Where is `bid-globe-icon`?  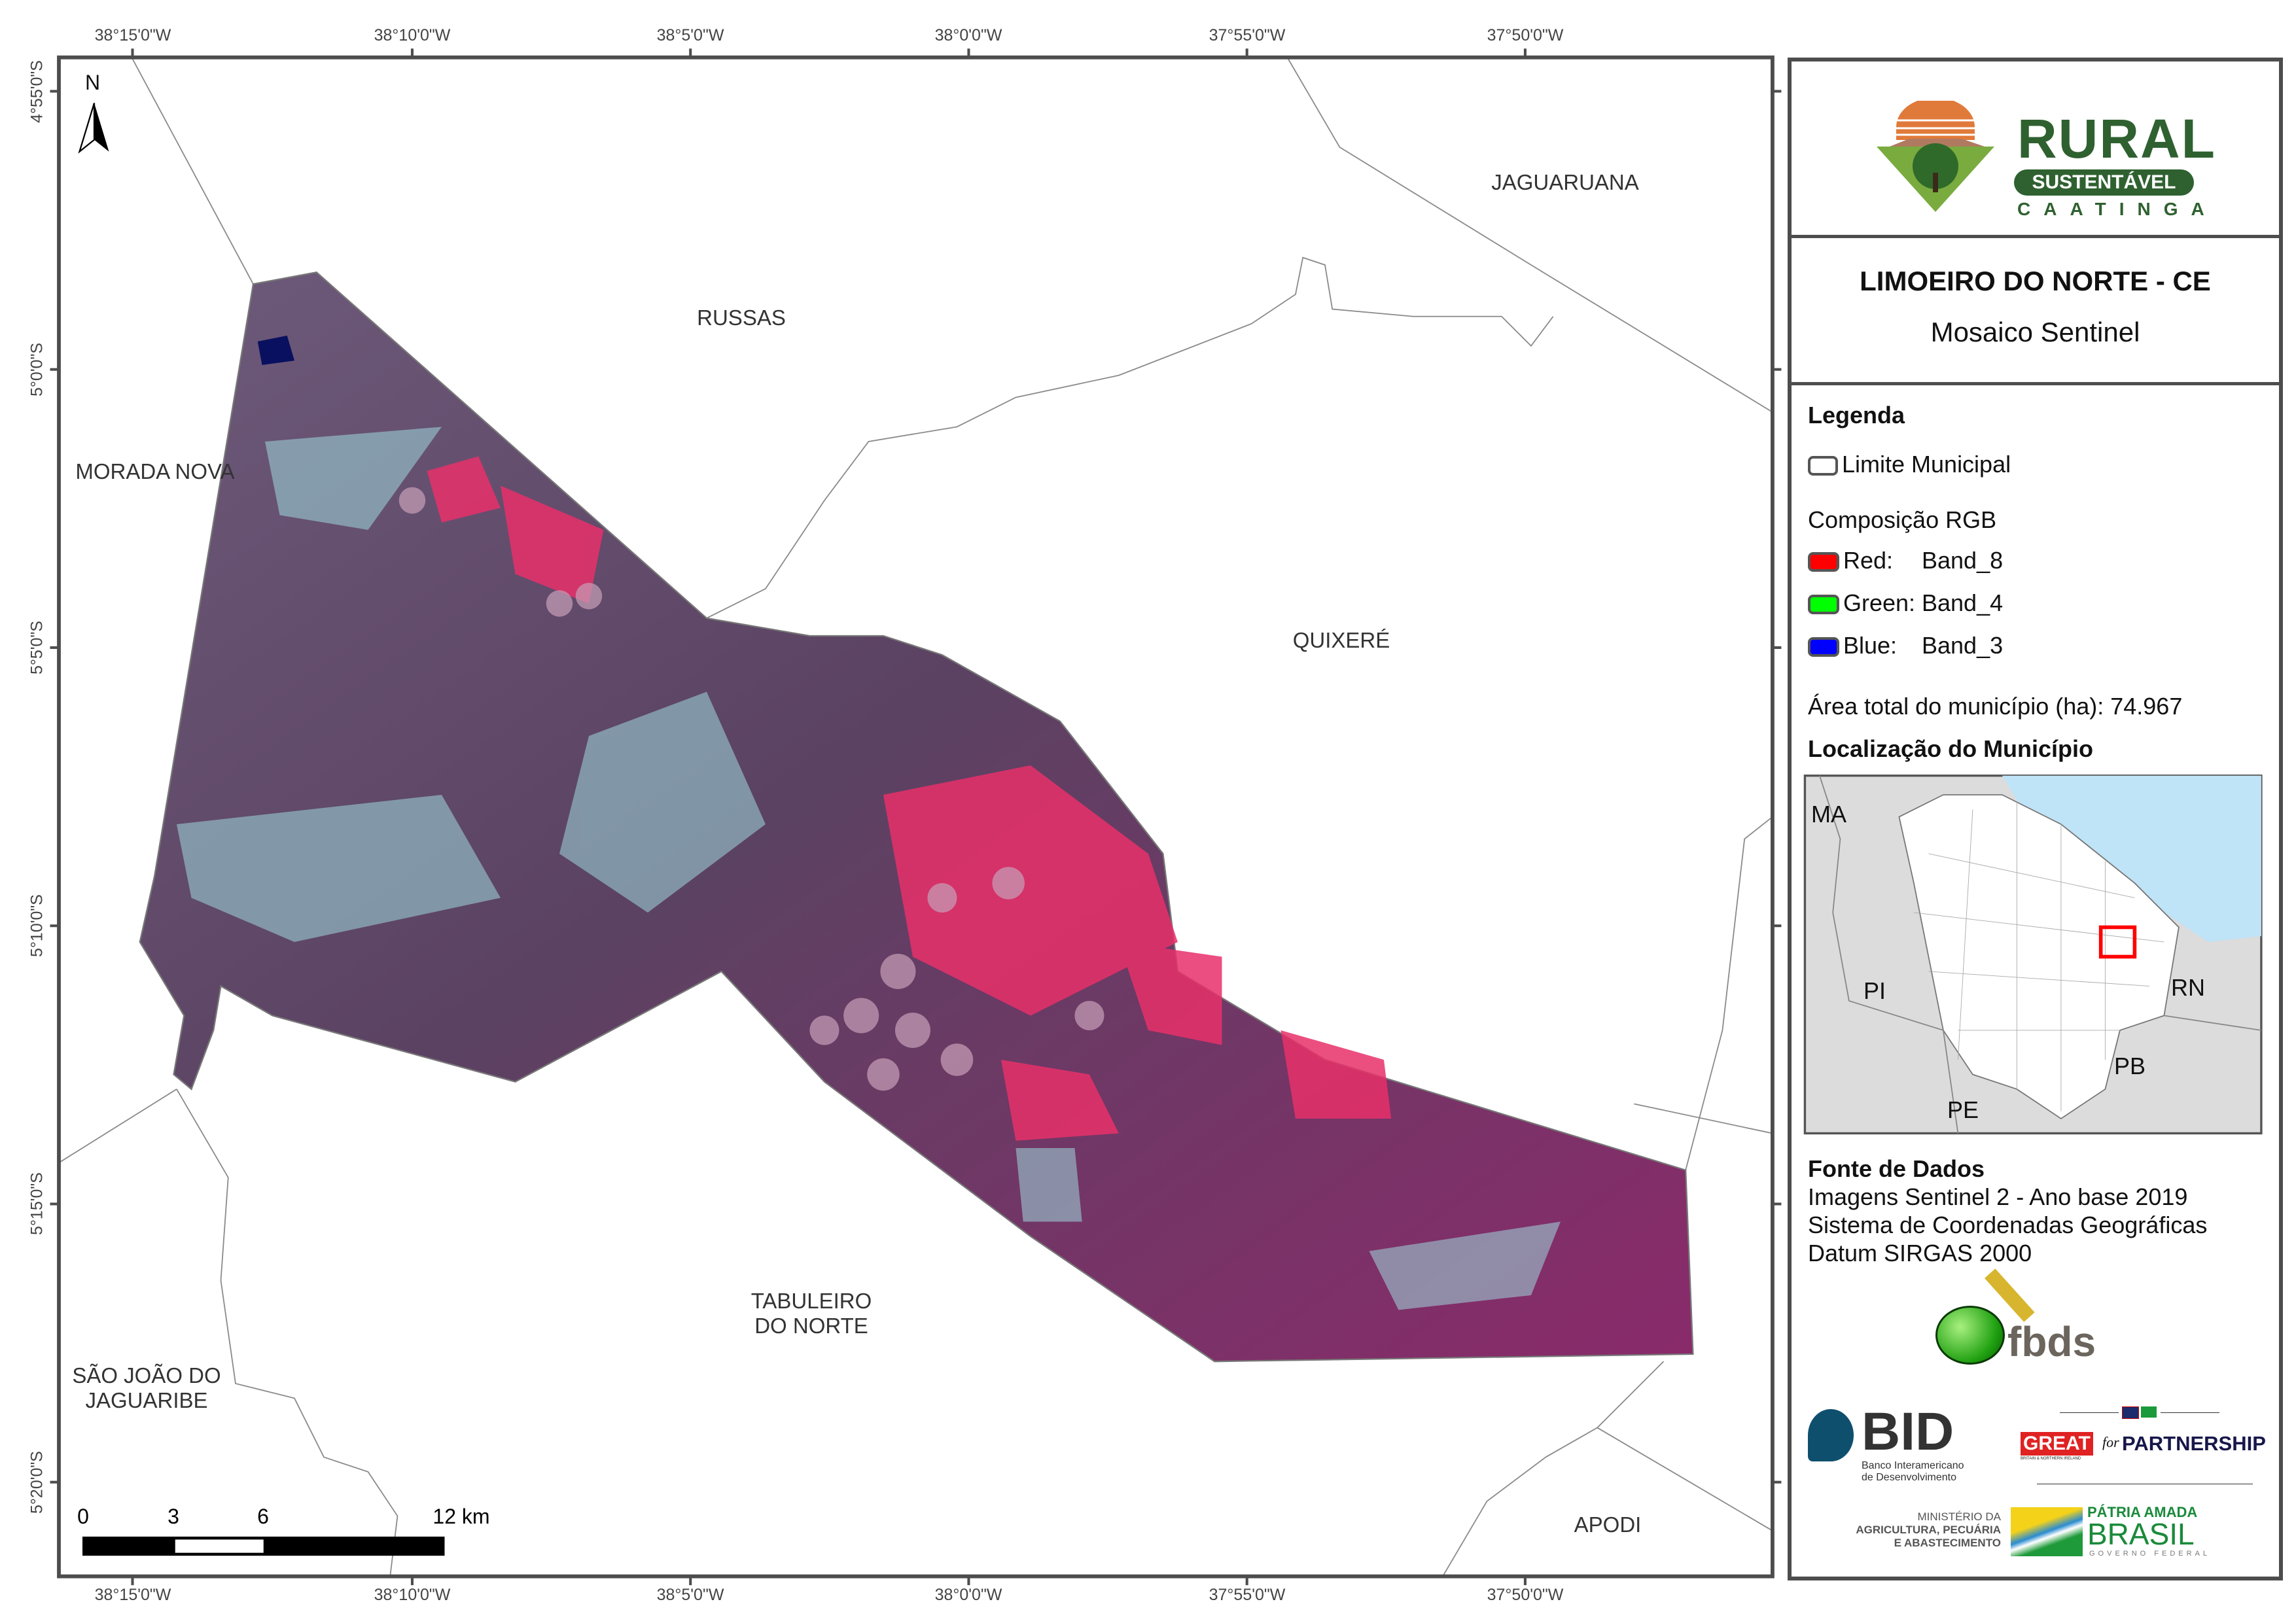 bid-globe-icon is located at coordinates (1831, 1435).